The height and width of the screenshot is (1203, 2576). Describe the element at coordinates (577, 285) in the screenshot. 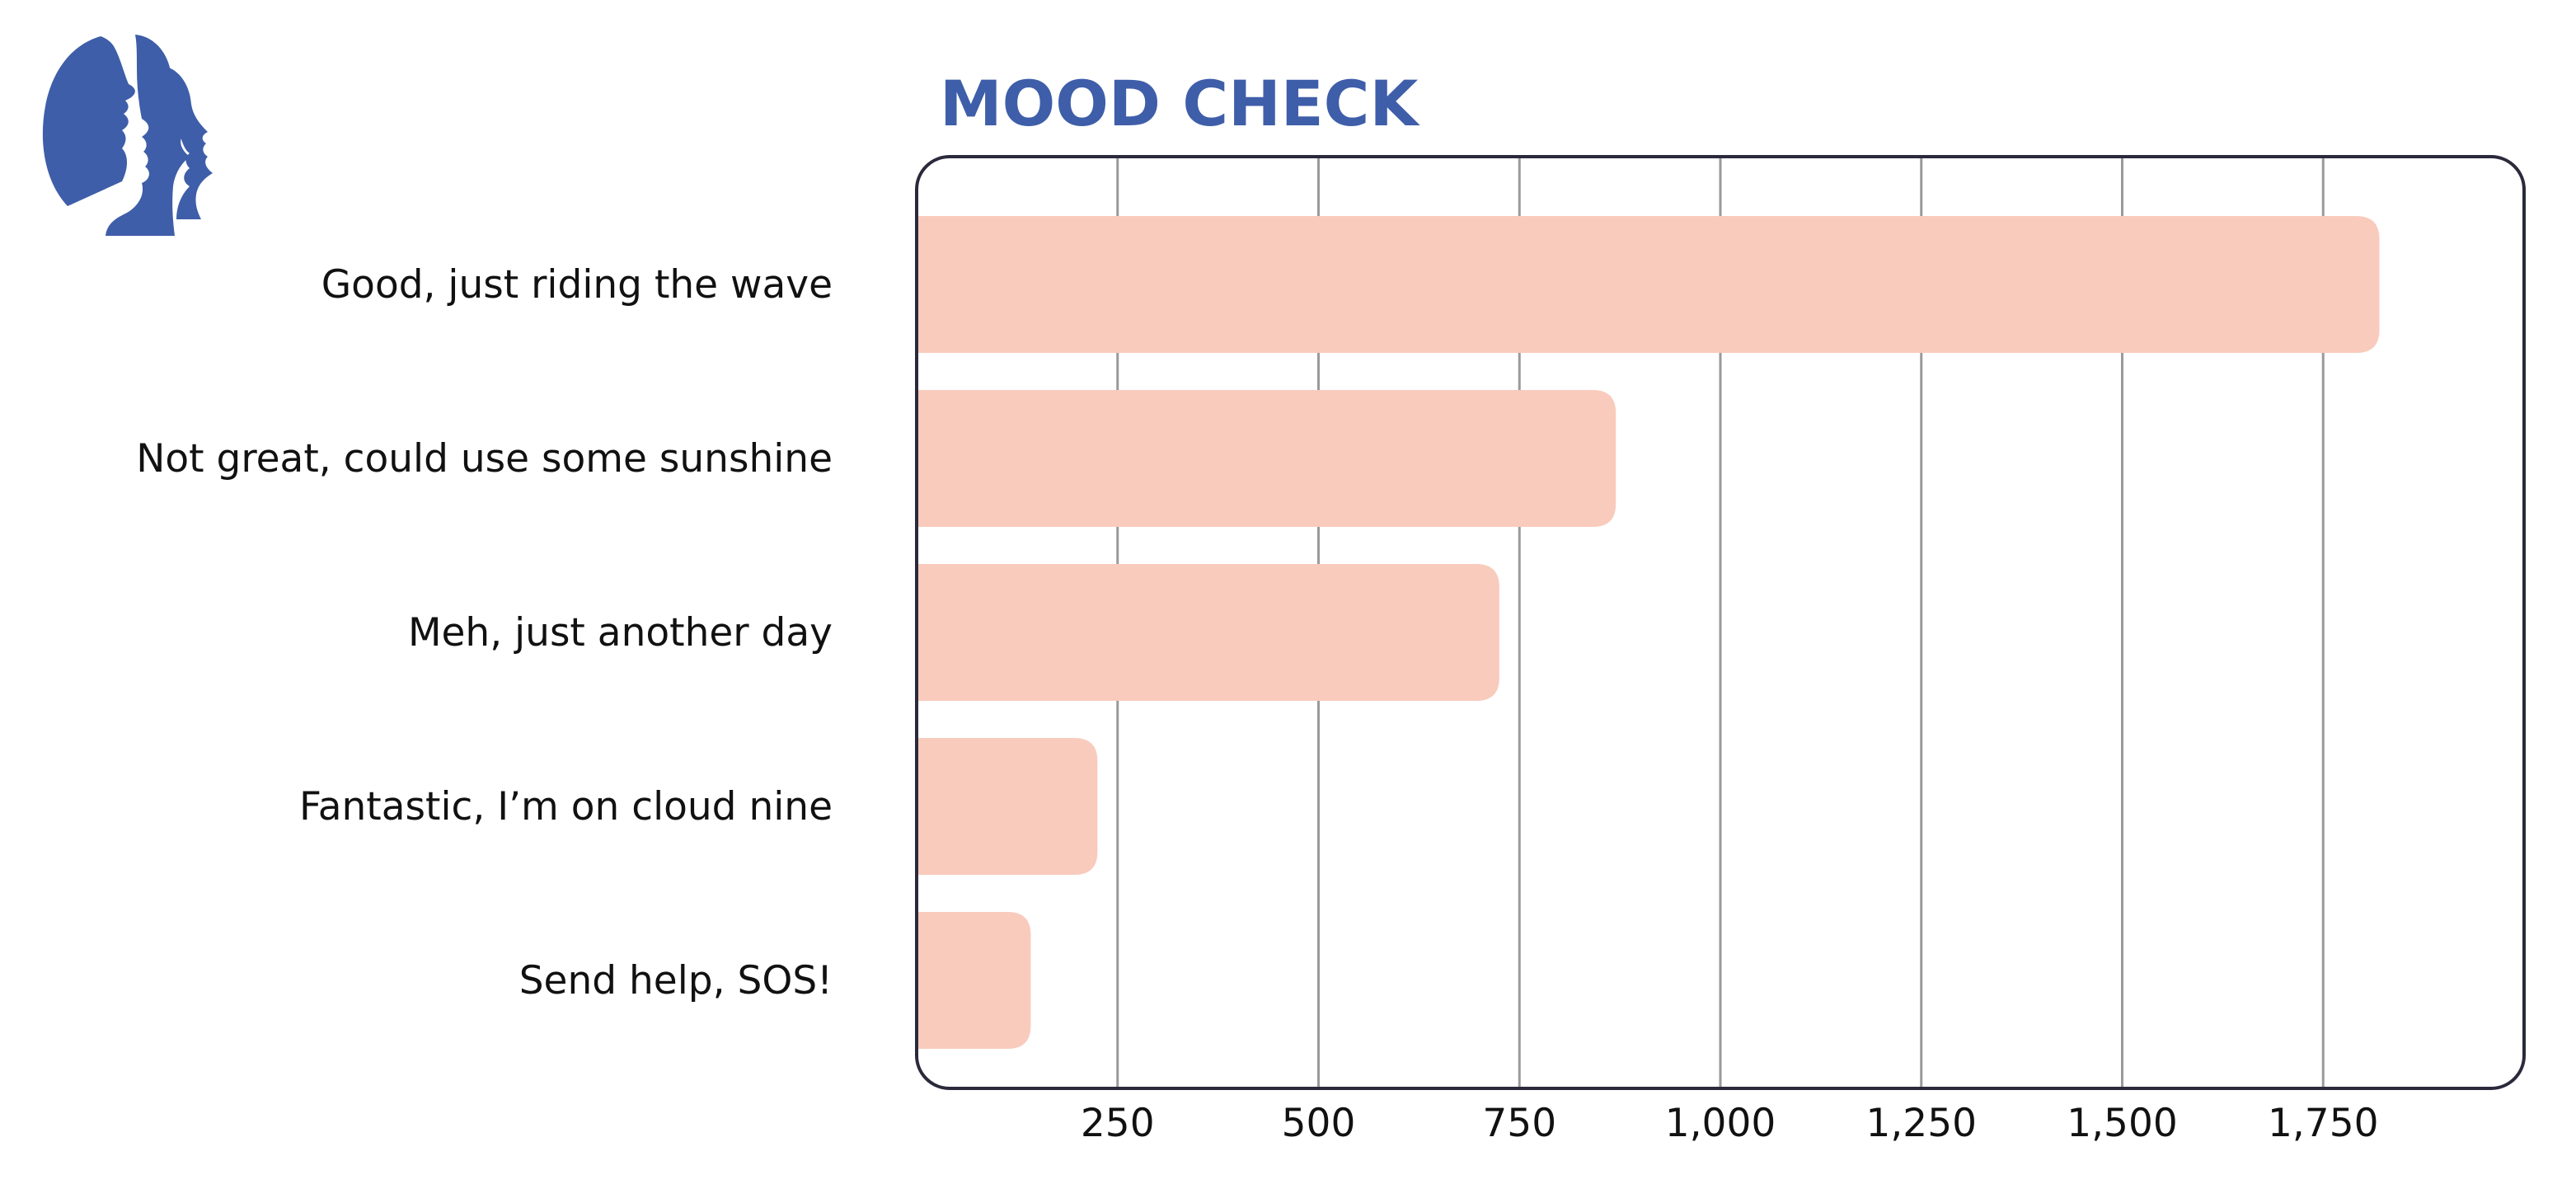

I see `category-label: Good, just riding the wave` at that location.